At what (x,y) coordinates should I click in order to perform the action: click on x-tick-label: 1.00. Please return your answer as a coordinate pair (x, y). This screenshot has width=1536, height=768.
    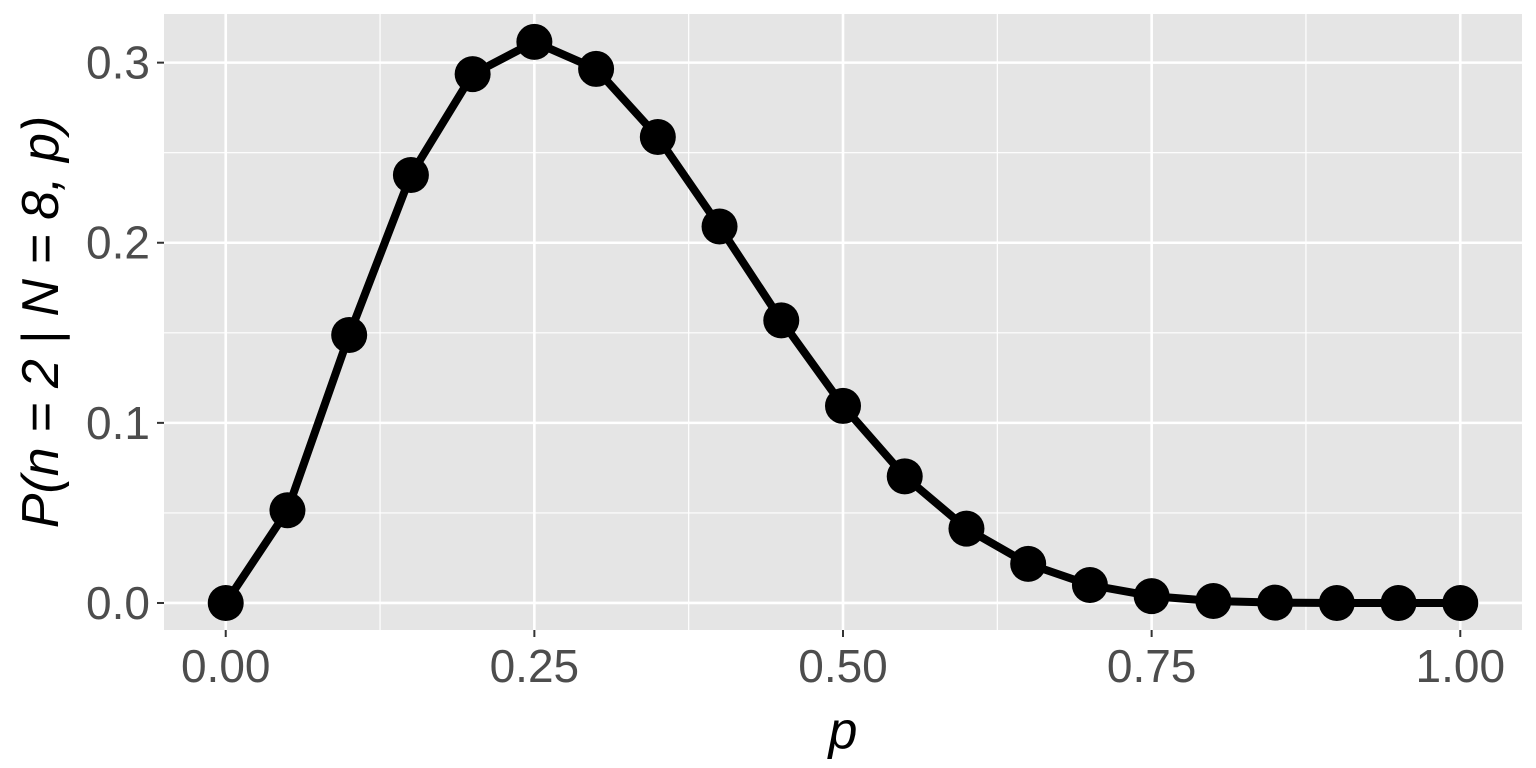
    Looking at the image, I should click on (1461, 666).